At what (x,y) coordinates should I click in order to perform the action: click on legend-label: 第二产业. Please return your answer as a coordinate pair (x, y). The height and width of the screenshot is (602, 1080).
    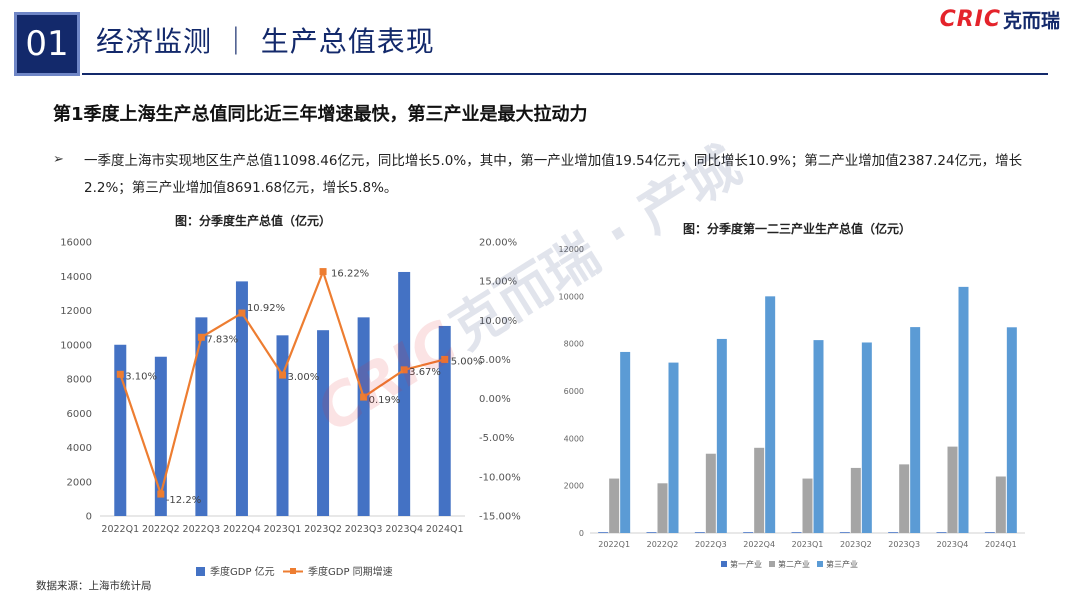
    Looking at the image, I should click on (794, 564).